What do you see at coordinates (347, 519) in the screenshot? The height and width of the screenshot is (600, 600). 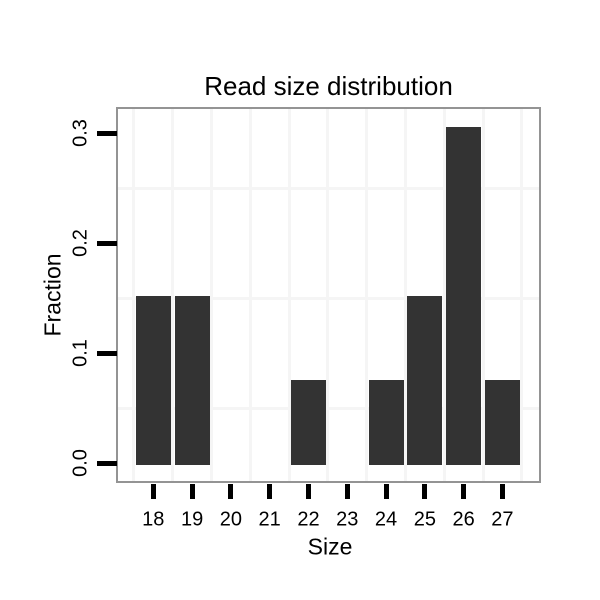 I see `x-tick-label: 23` at bounding box center [347, 519].